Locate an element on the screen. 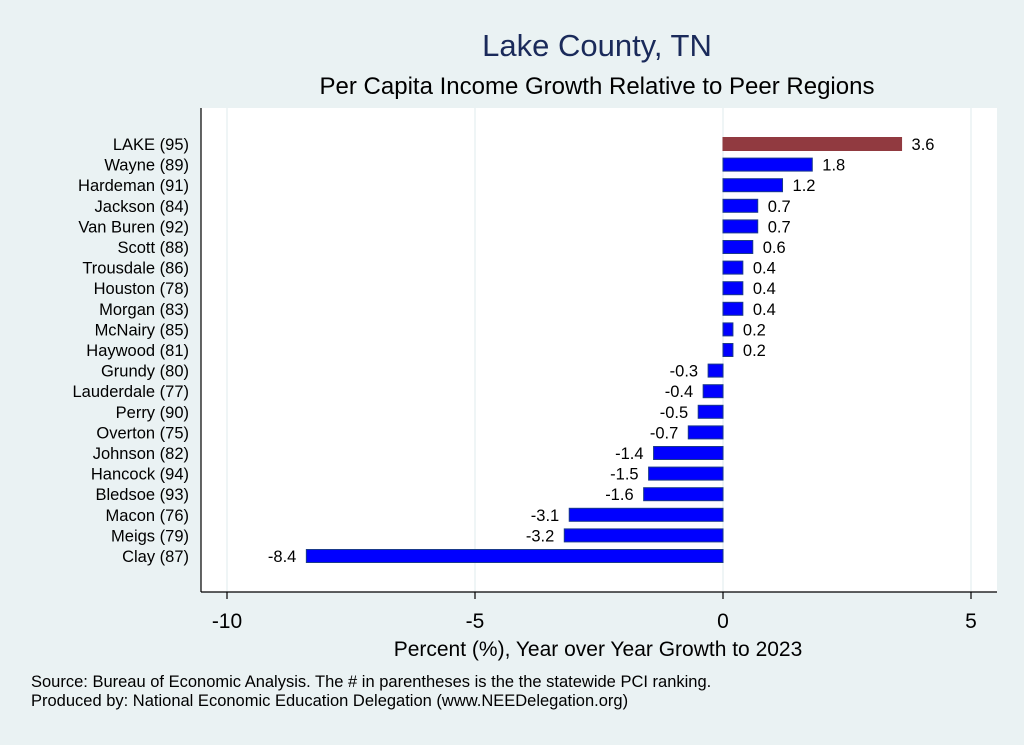 This screenshot has width=1024, height=745. category-label: Haywood (81) is located at coordinates (137, 351).